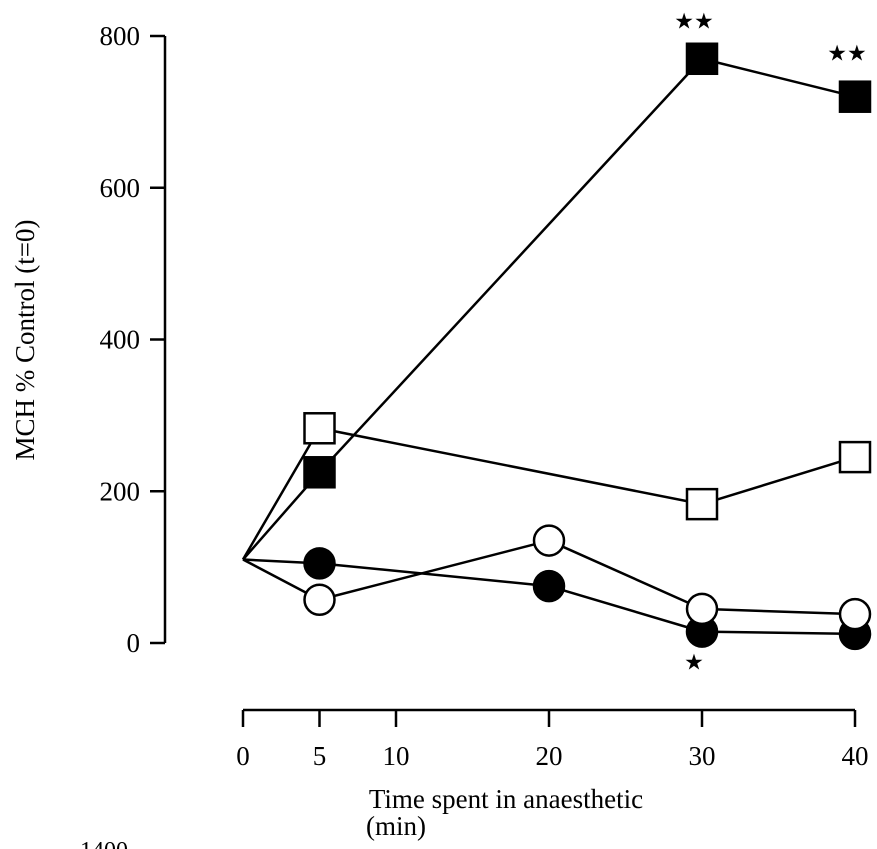 The width and height of the screenshot is (877, 849). What do you see at coordinates (855, 756) in the screenshot?
I see `x-tick-label: 40` at bounding box center [855, 756].